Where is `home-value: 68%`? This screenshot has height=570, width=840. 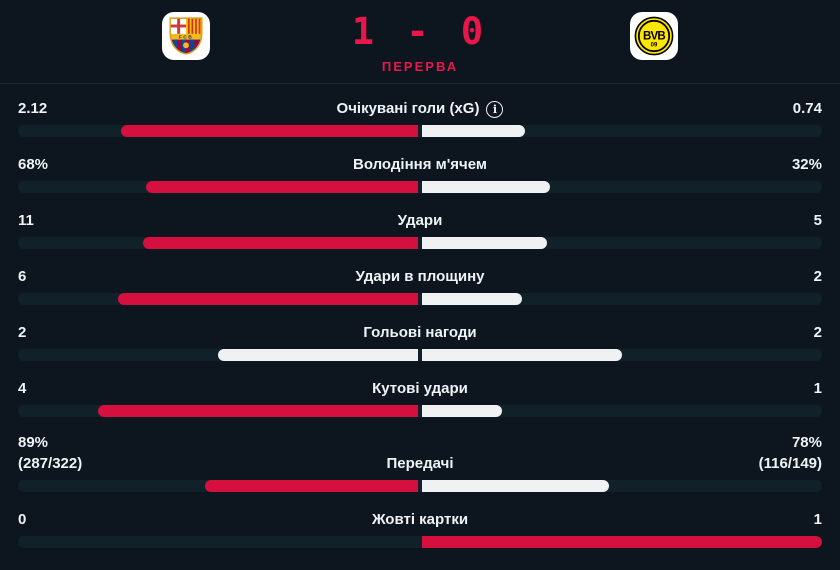
home-value: 68% is located at coordinates (33, 164).